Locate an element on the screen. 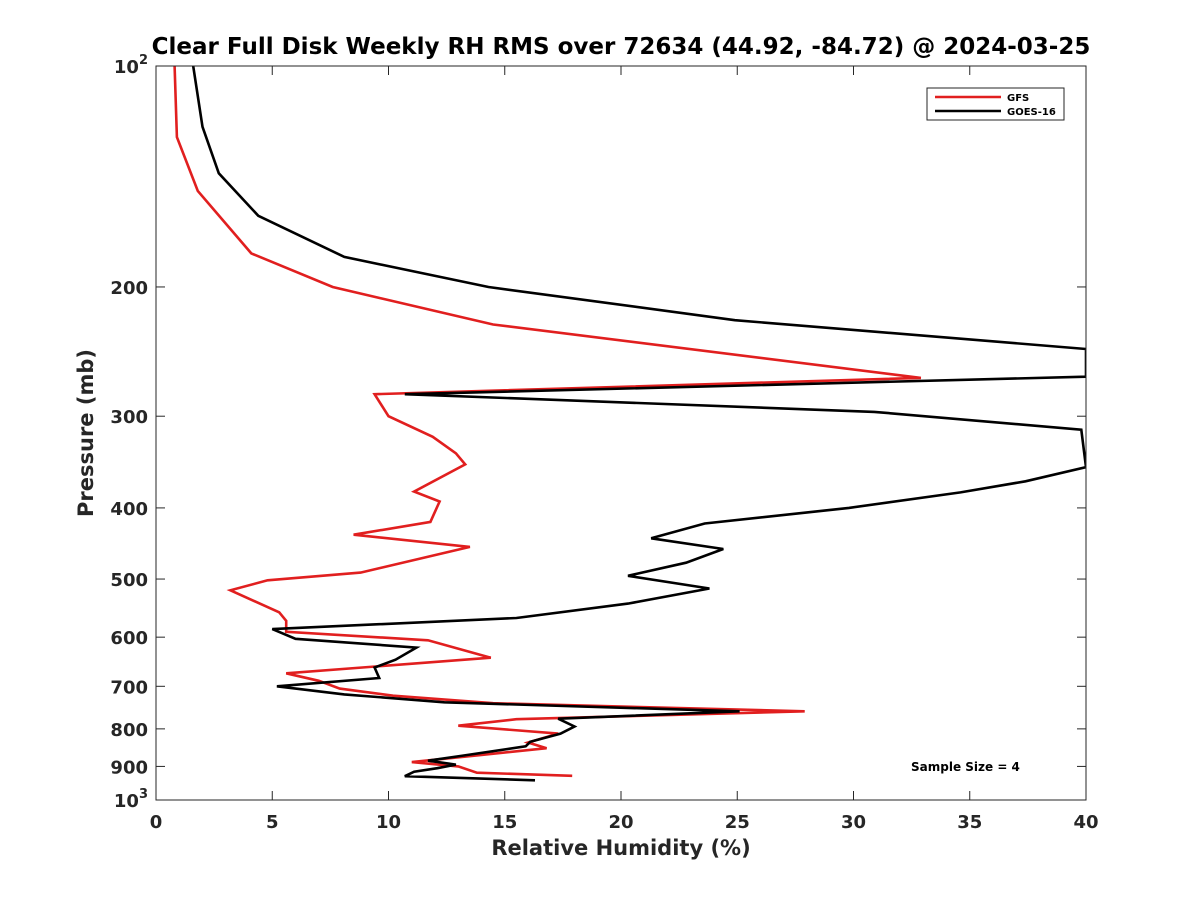 This screenshot has width=1200, height=900. y-tick-label: 10² is located at coordinates (131, 65).